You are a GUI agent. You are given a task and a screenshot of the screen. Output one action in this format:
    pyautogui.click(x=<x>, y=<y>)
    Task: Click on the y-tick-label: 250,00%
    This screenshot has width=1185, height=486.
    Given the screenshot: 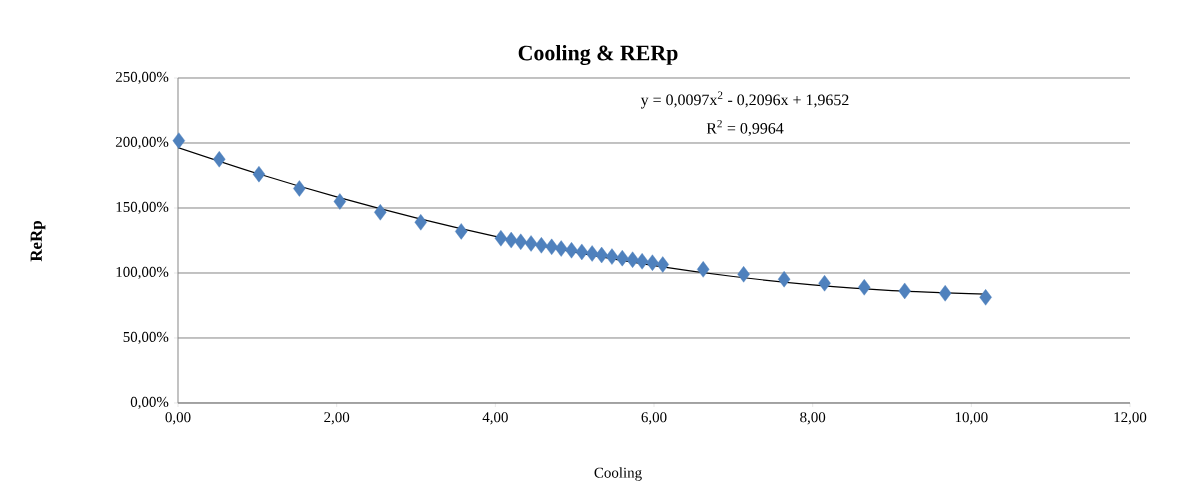 What is the action you would take?
    pyautogui.click(x=142, y=78)
    